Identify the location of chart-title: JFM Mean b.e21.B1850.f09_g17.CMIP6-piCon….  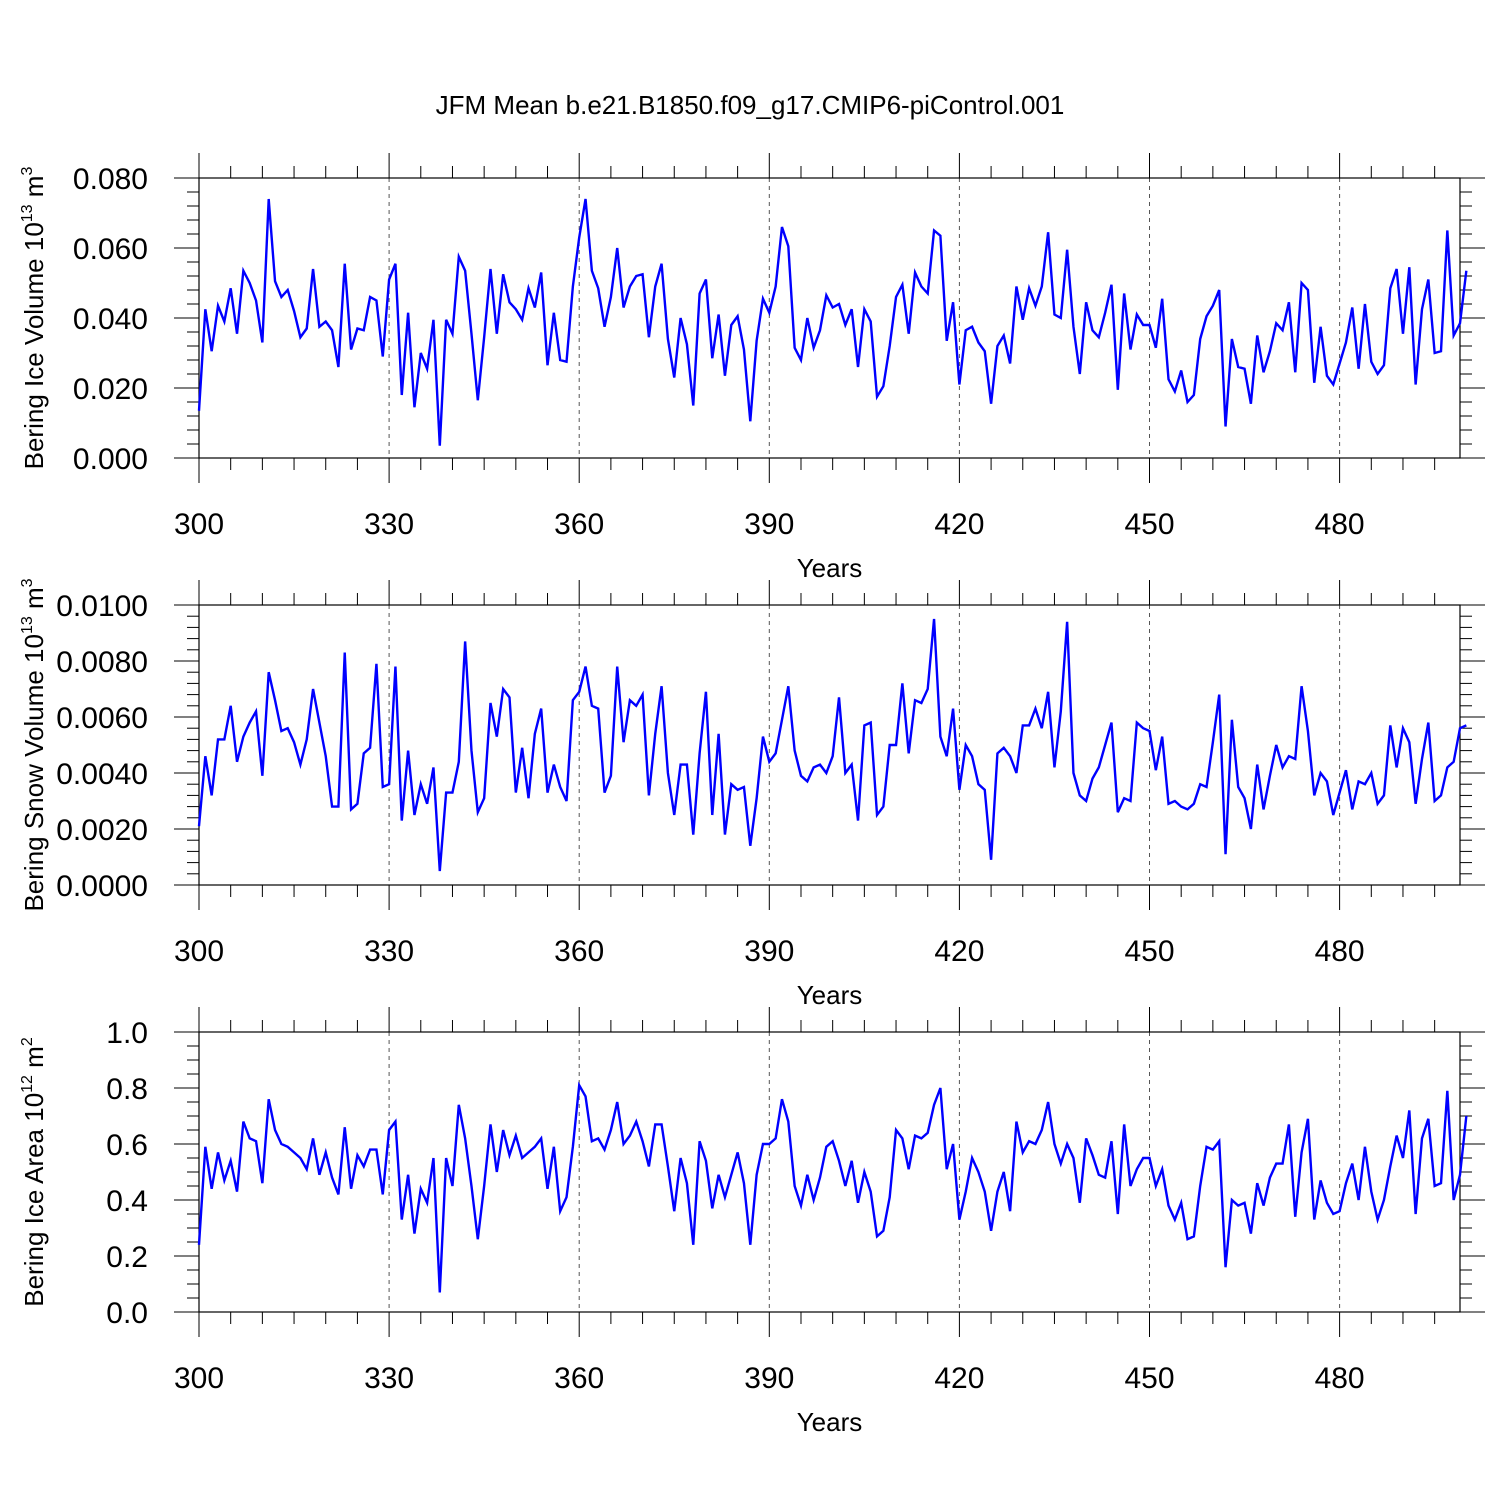
(750, 105).